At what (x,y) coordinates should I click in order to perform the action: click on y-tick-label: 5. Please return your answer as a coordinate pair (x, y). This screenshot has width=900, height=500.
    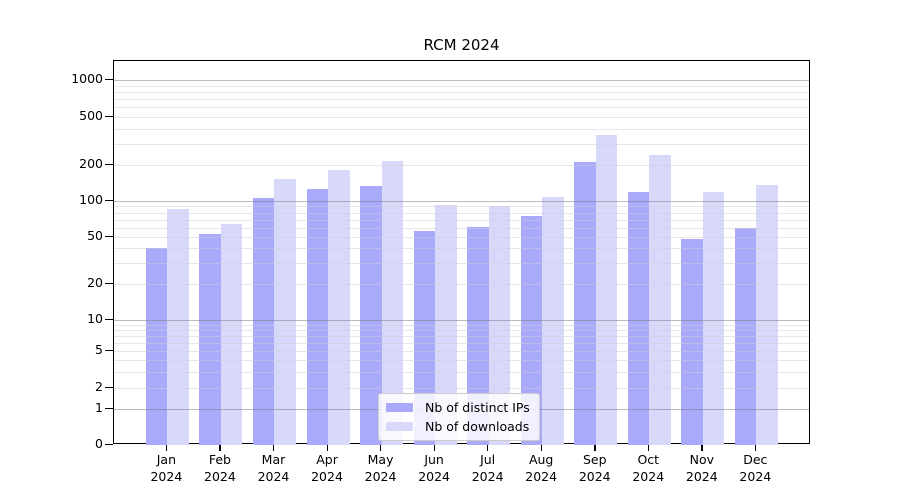
    Looking at the image, I should click on (99, 349).